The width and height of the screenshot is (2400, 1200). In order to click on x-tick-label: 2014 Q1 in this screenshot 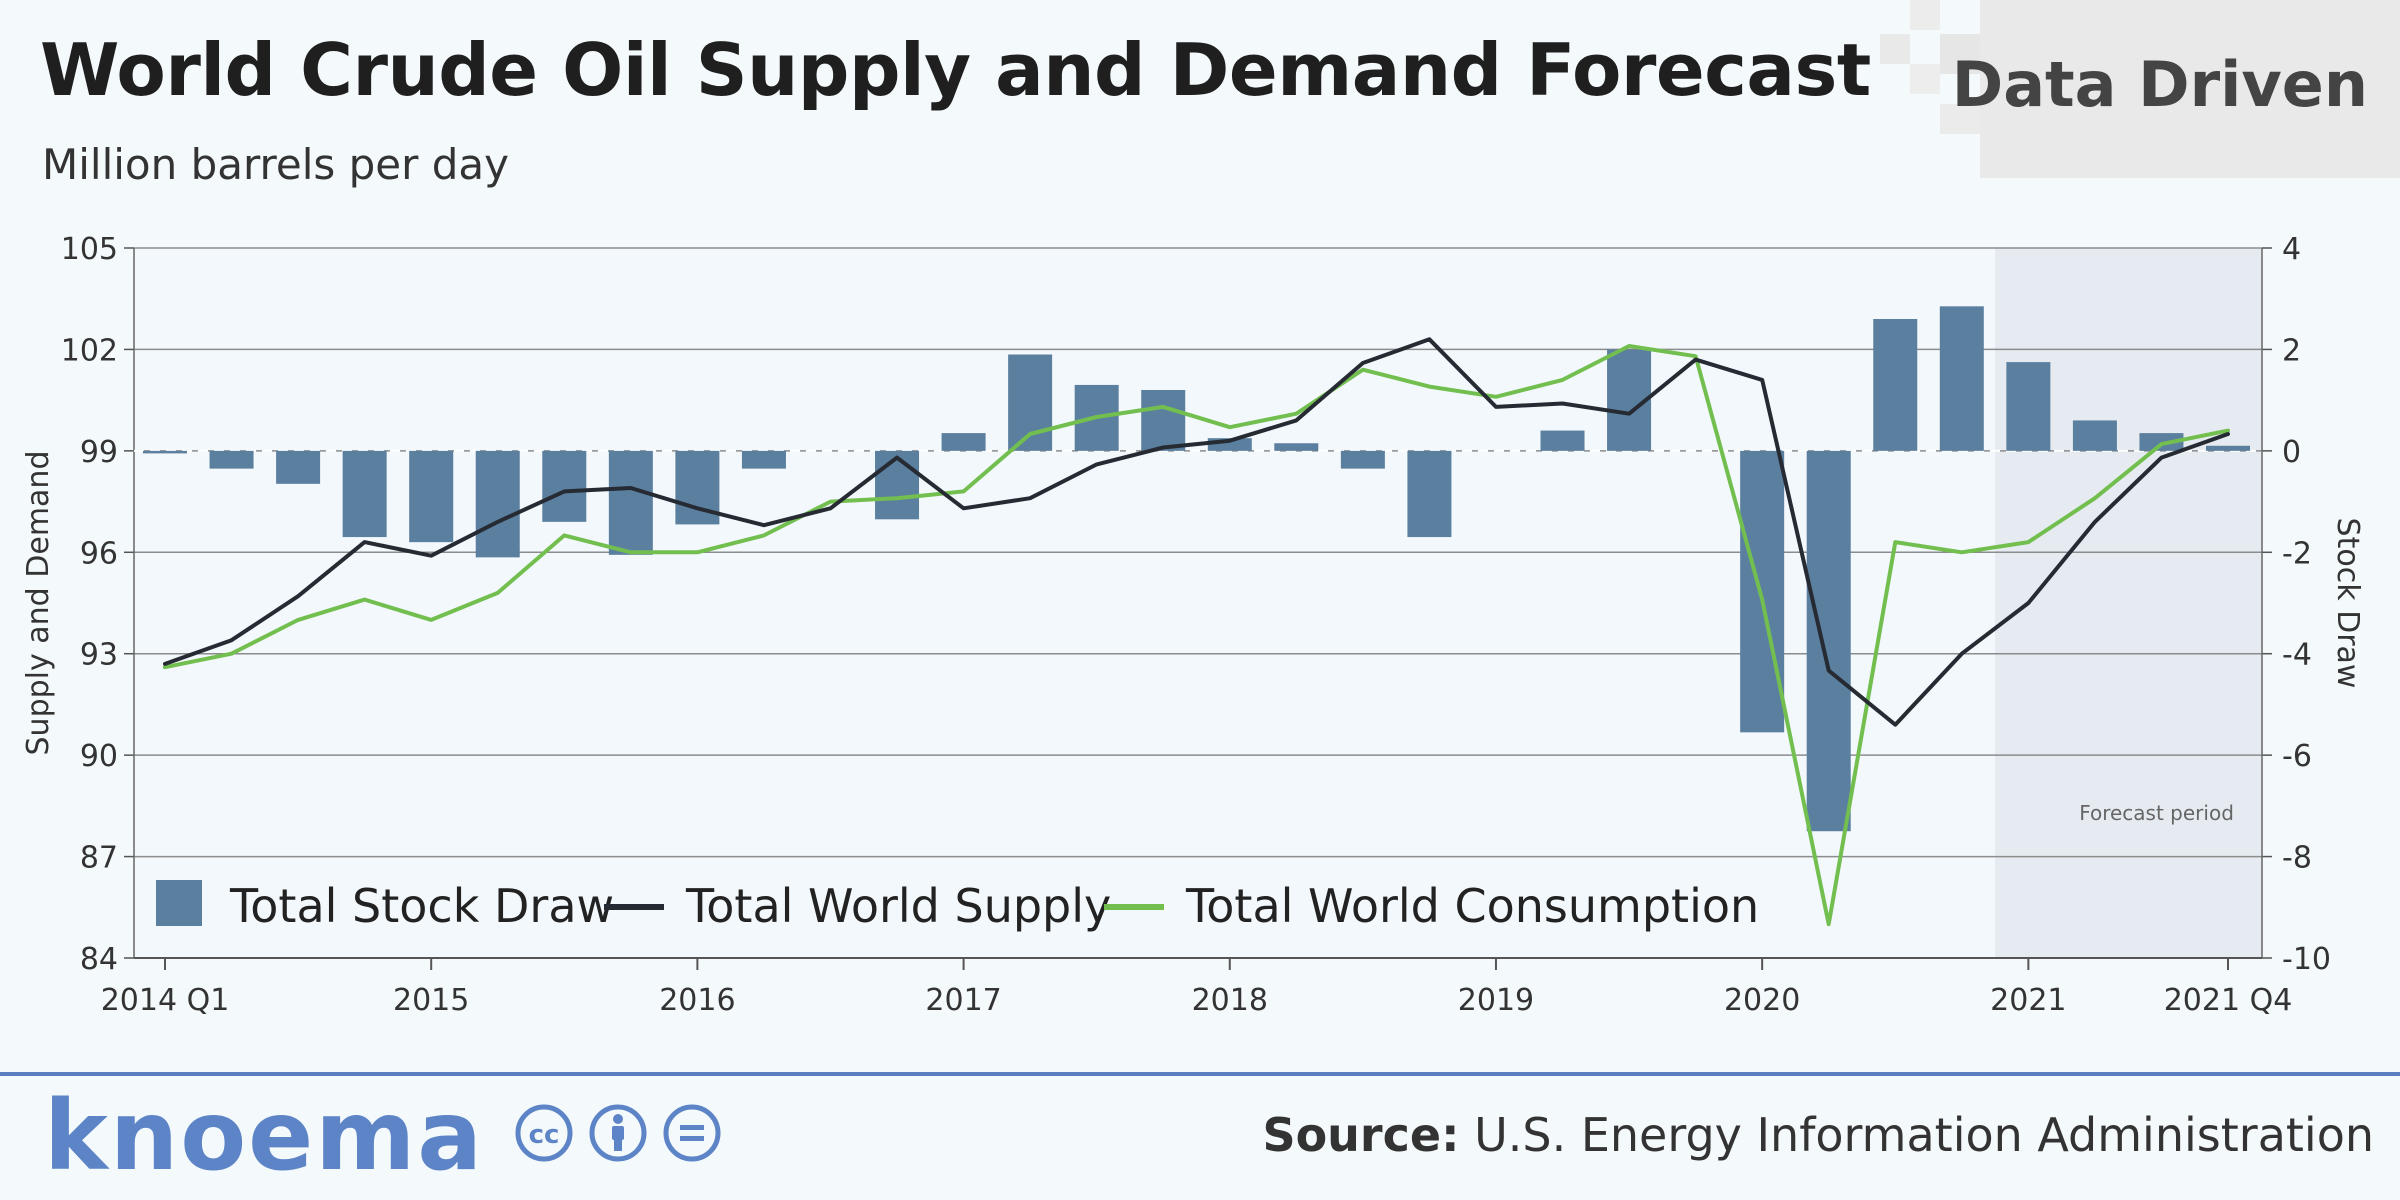, I will do `click(165, 1000)`.